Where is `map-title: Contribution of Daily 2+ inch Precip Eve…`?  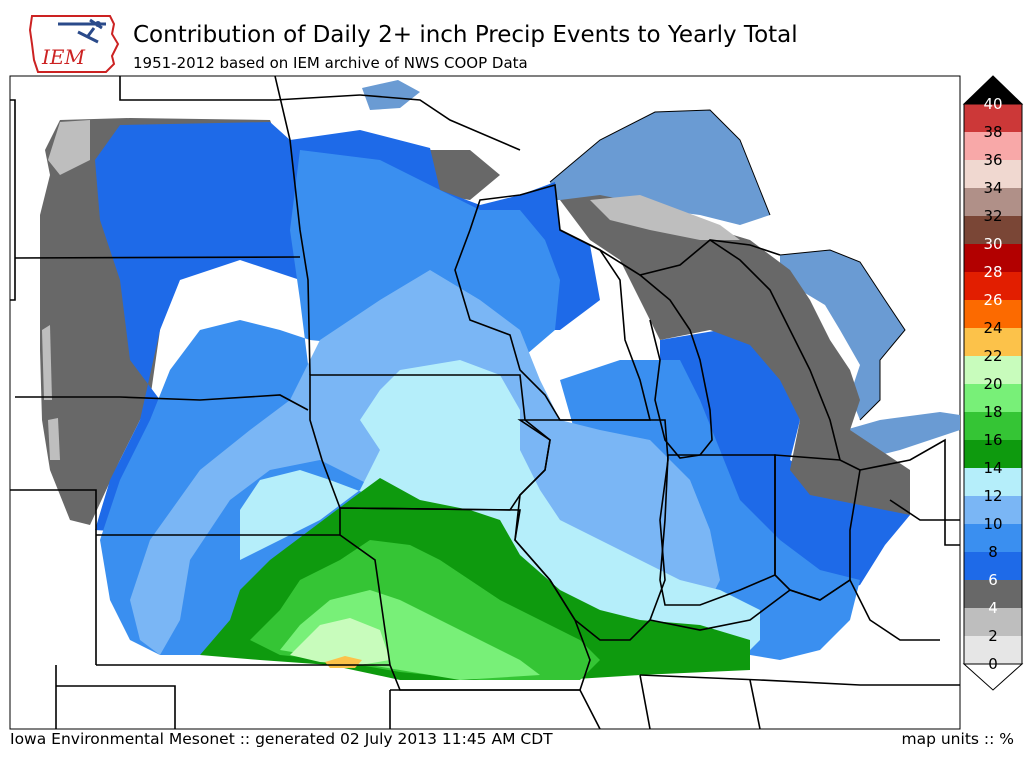
map-title: Contribution of Daily 2+ inch Precip Eve… is located at coordinates (465, 35).